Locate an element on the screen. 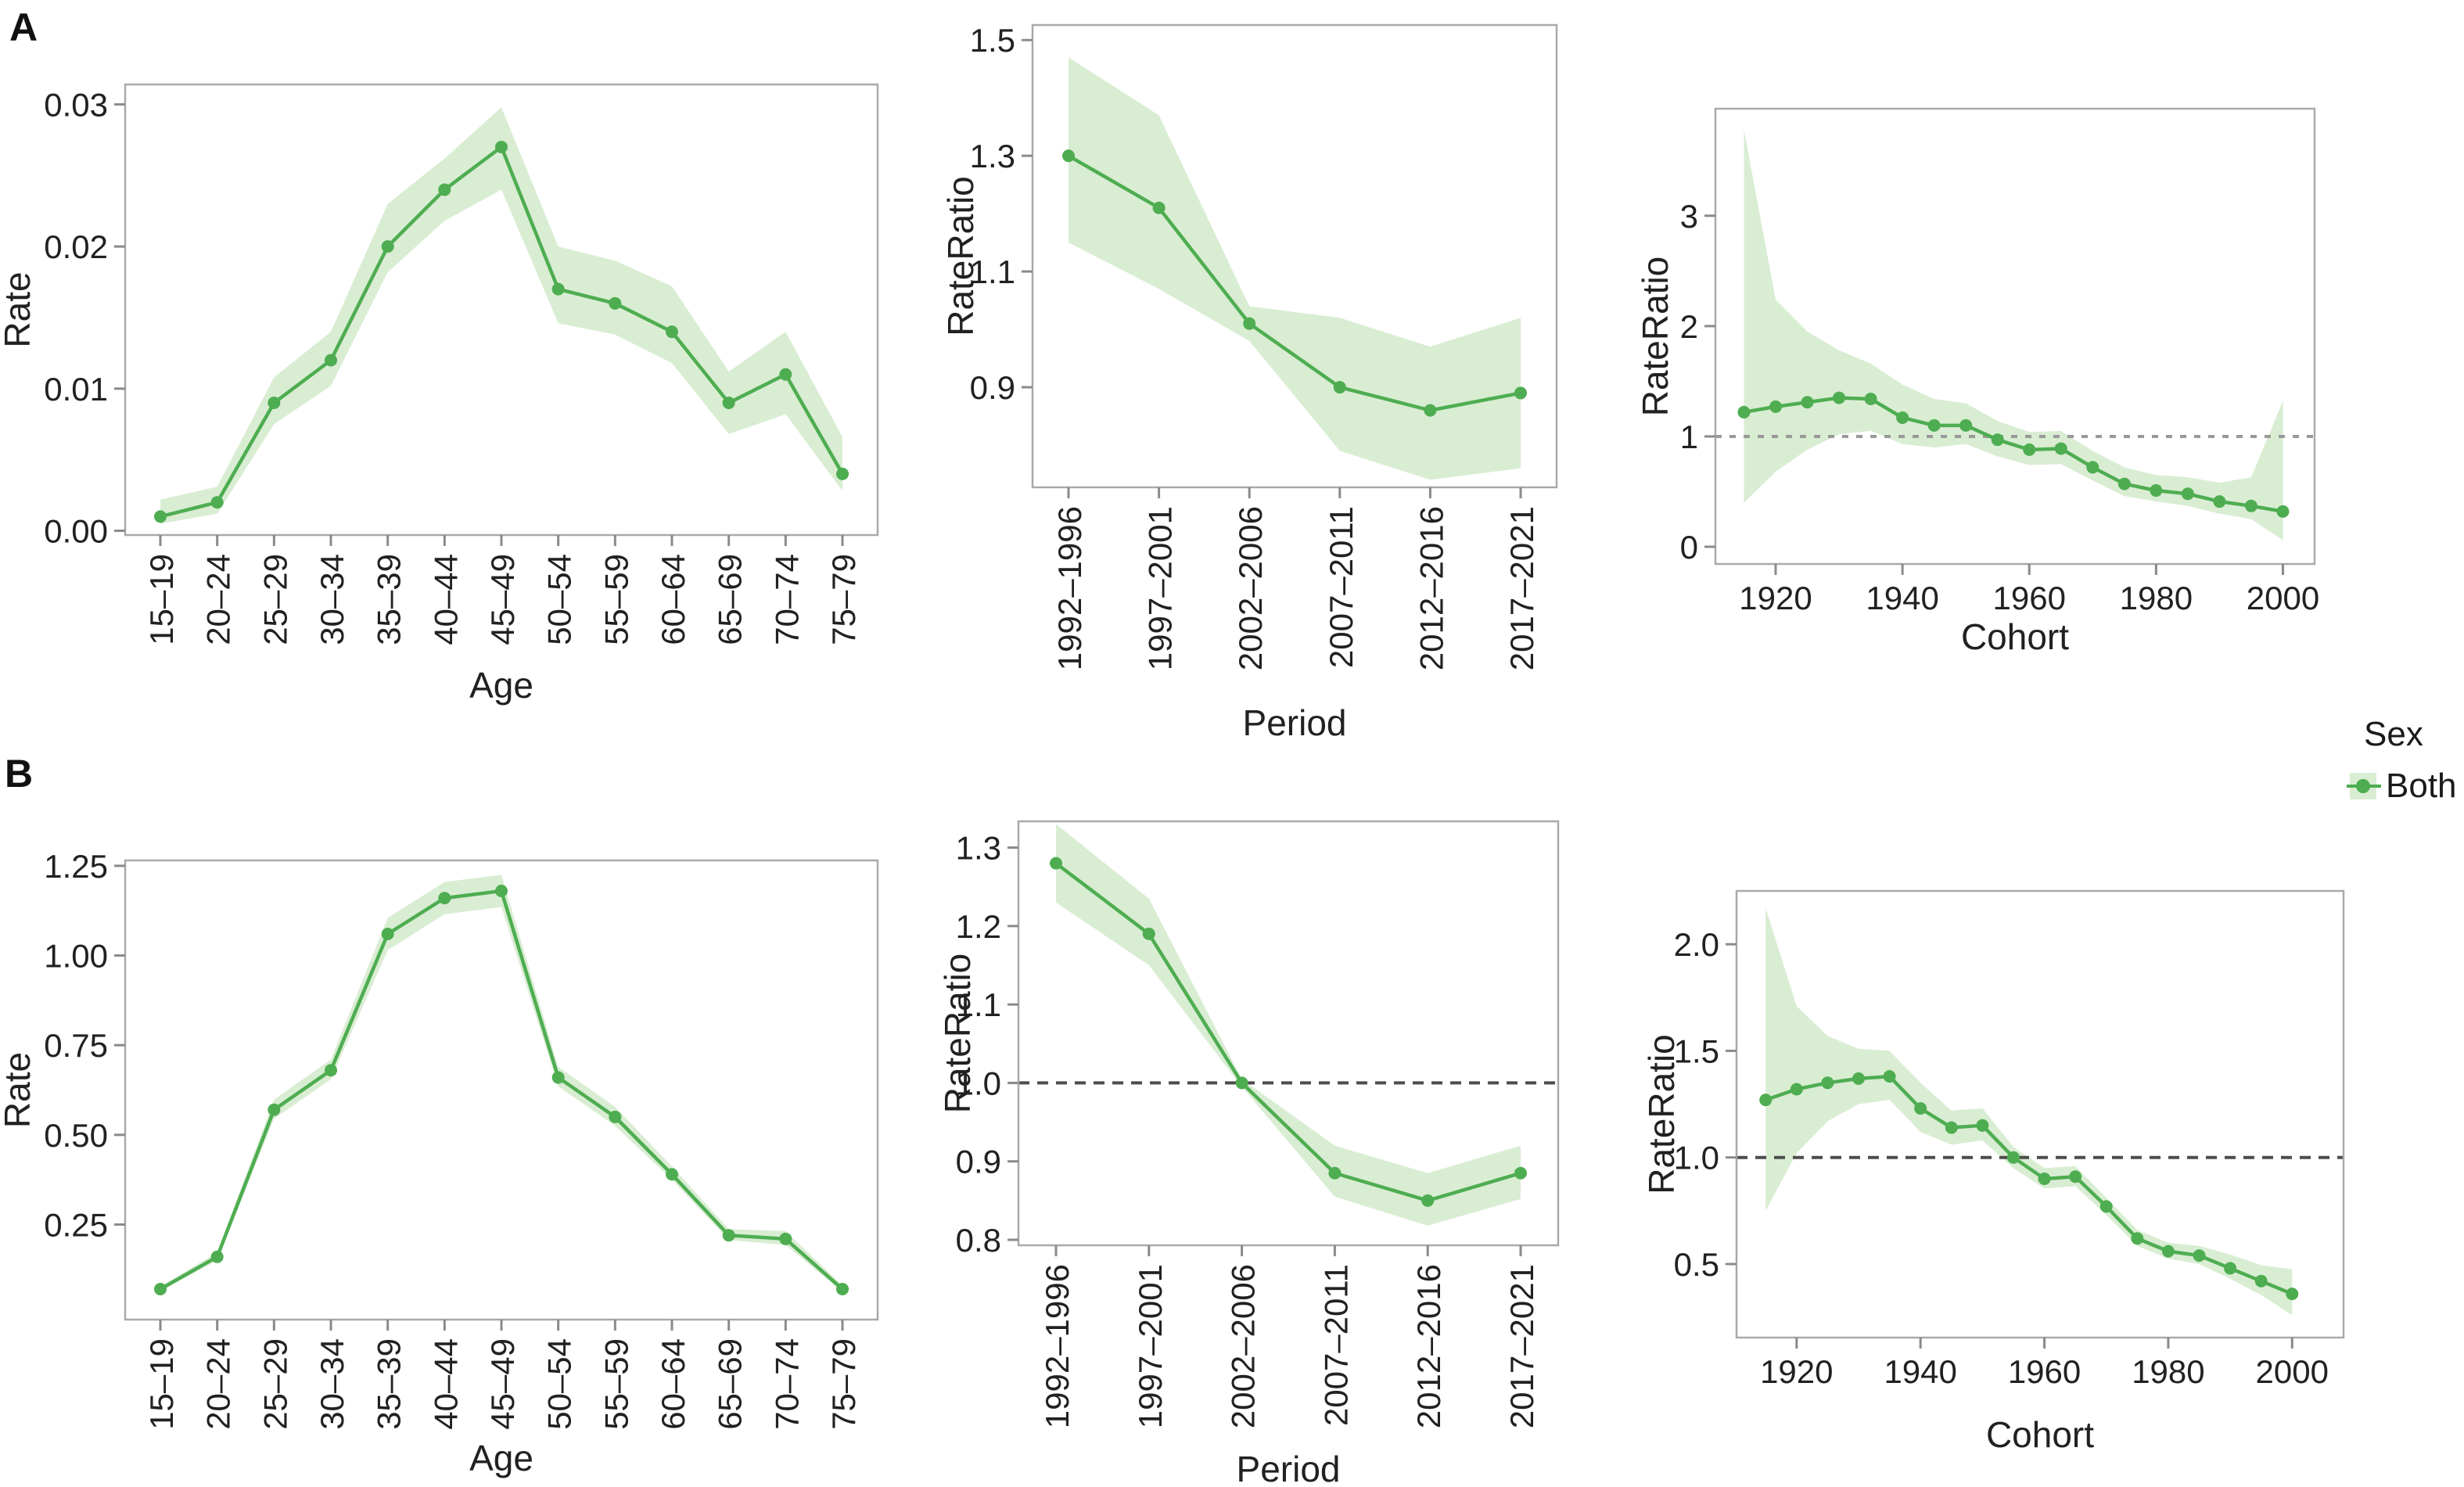 The image size is (2464, 1487). y-tick-label: 2 is located at coordinates (1689, 326).